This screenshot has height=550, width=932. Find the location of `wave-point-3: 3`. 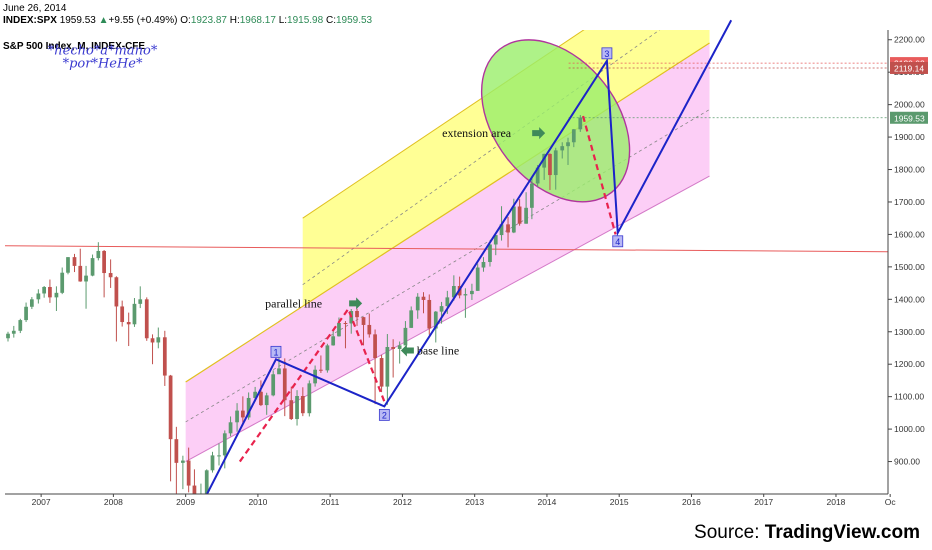

wave-point-3: 3 is located at coordinates (607, 53).